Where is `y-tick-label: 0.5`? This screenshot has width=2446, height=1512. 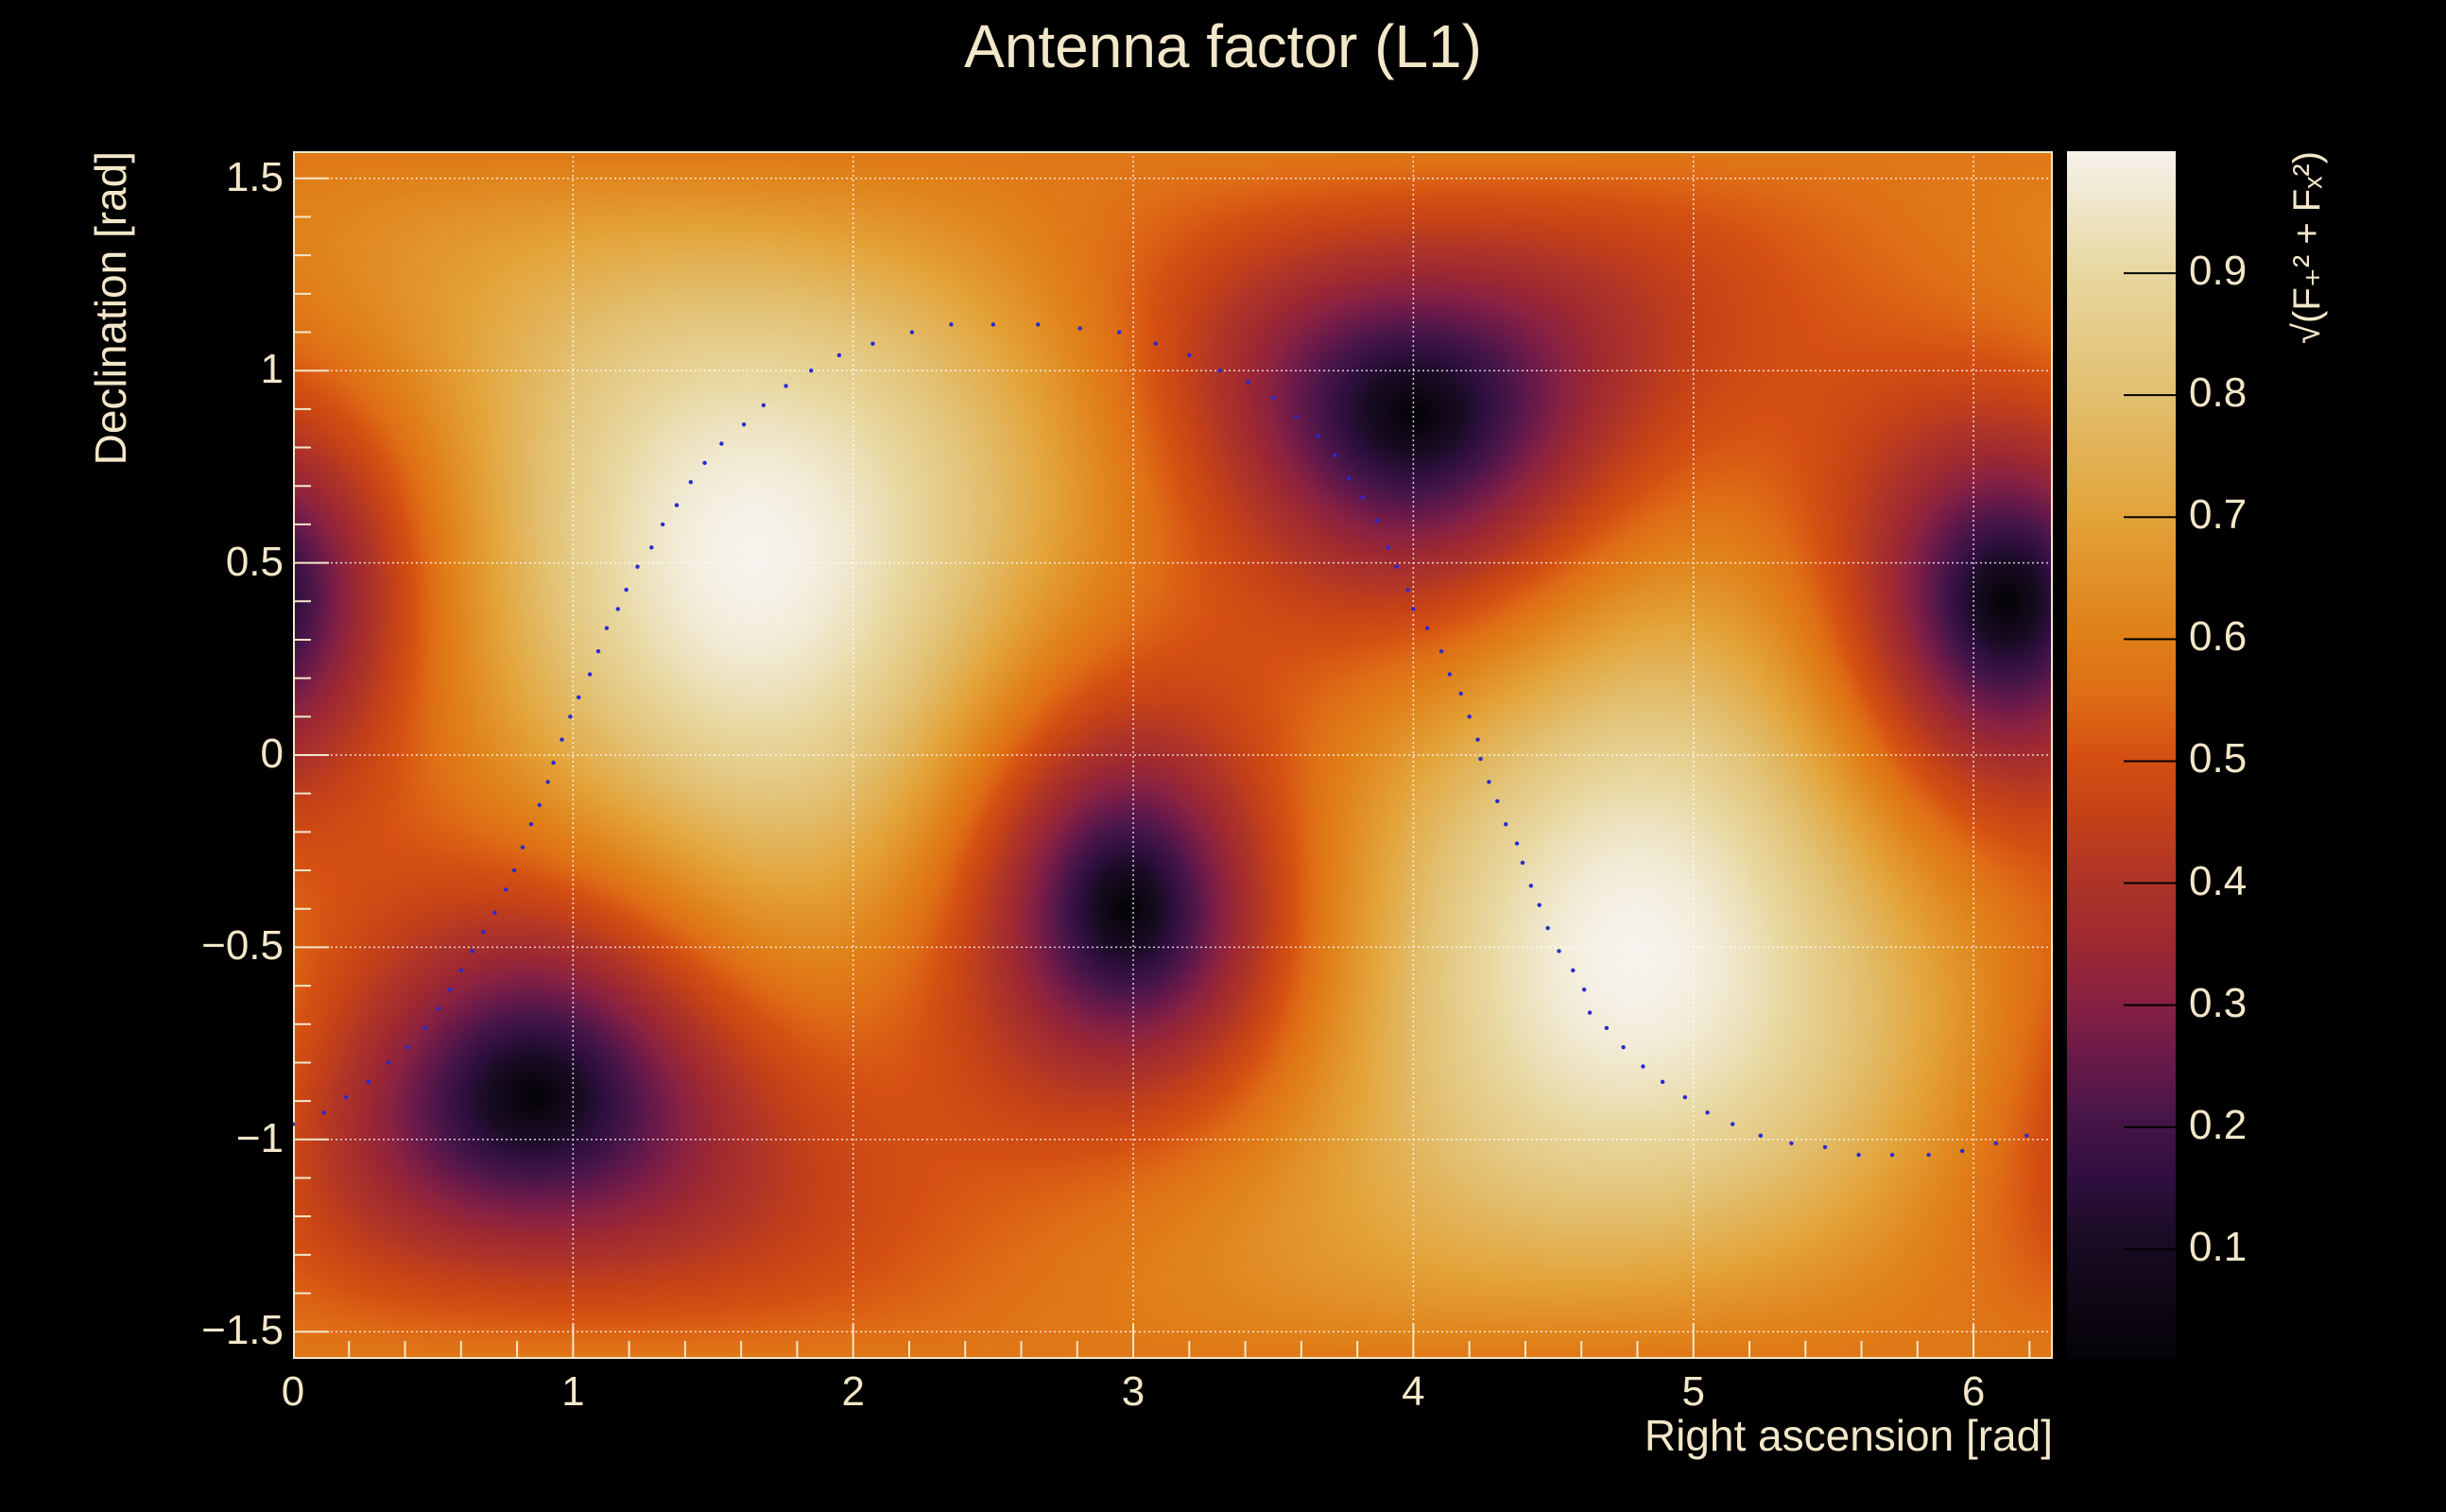 y-tick-label: 0.5 is located at coordinates (255, 561).